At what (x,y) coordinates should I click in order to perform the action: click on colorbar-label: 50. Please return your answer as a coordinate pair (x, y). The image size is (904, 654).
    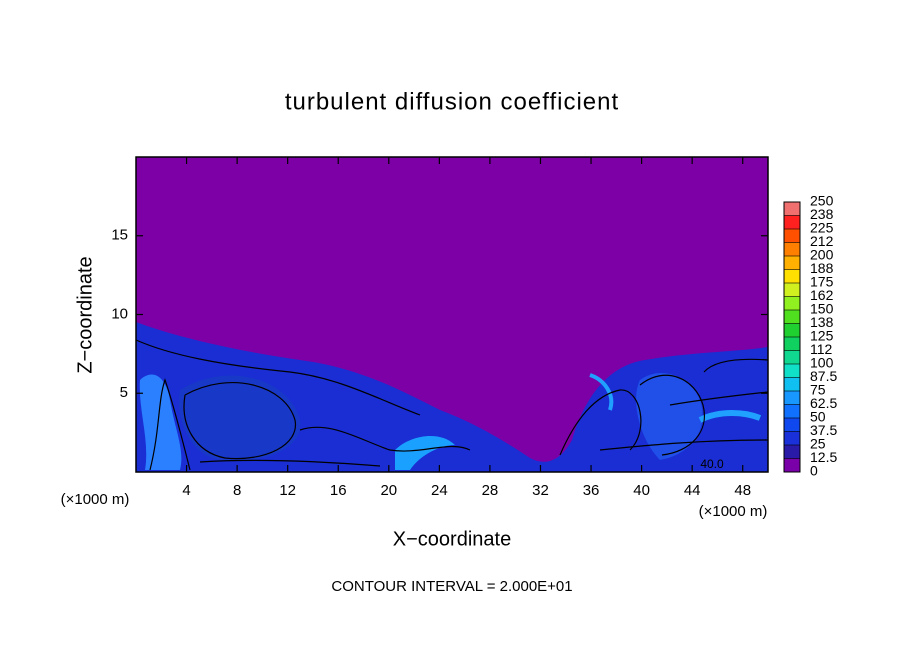
    Looking at the image, I should click on (818, 417).